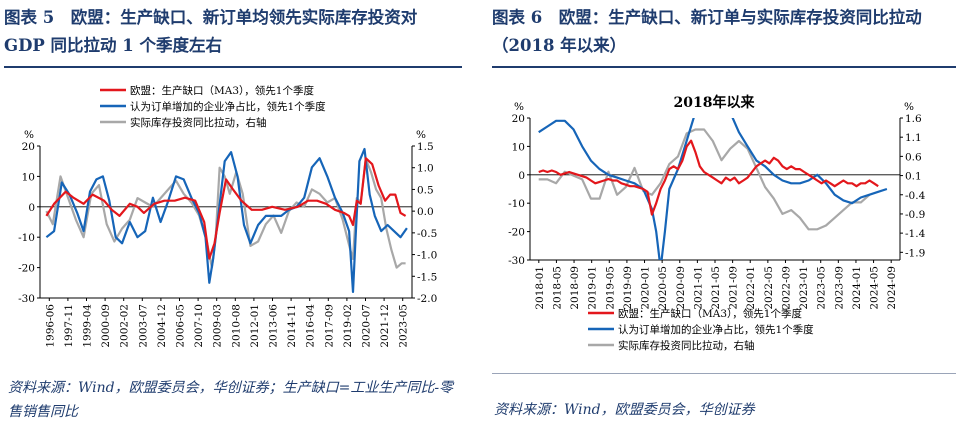  What do you see at coordinates (716, 288) in the screenshot?
I see `x-tick-label: 2021-05` at bounding box center [716, 288].